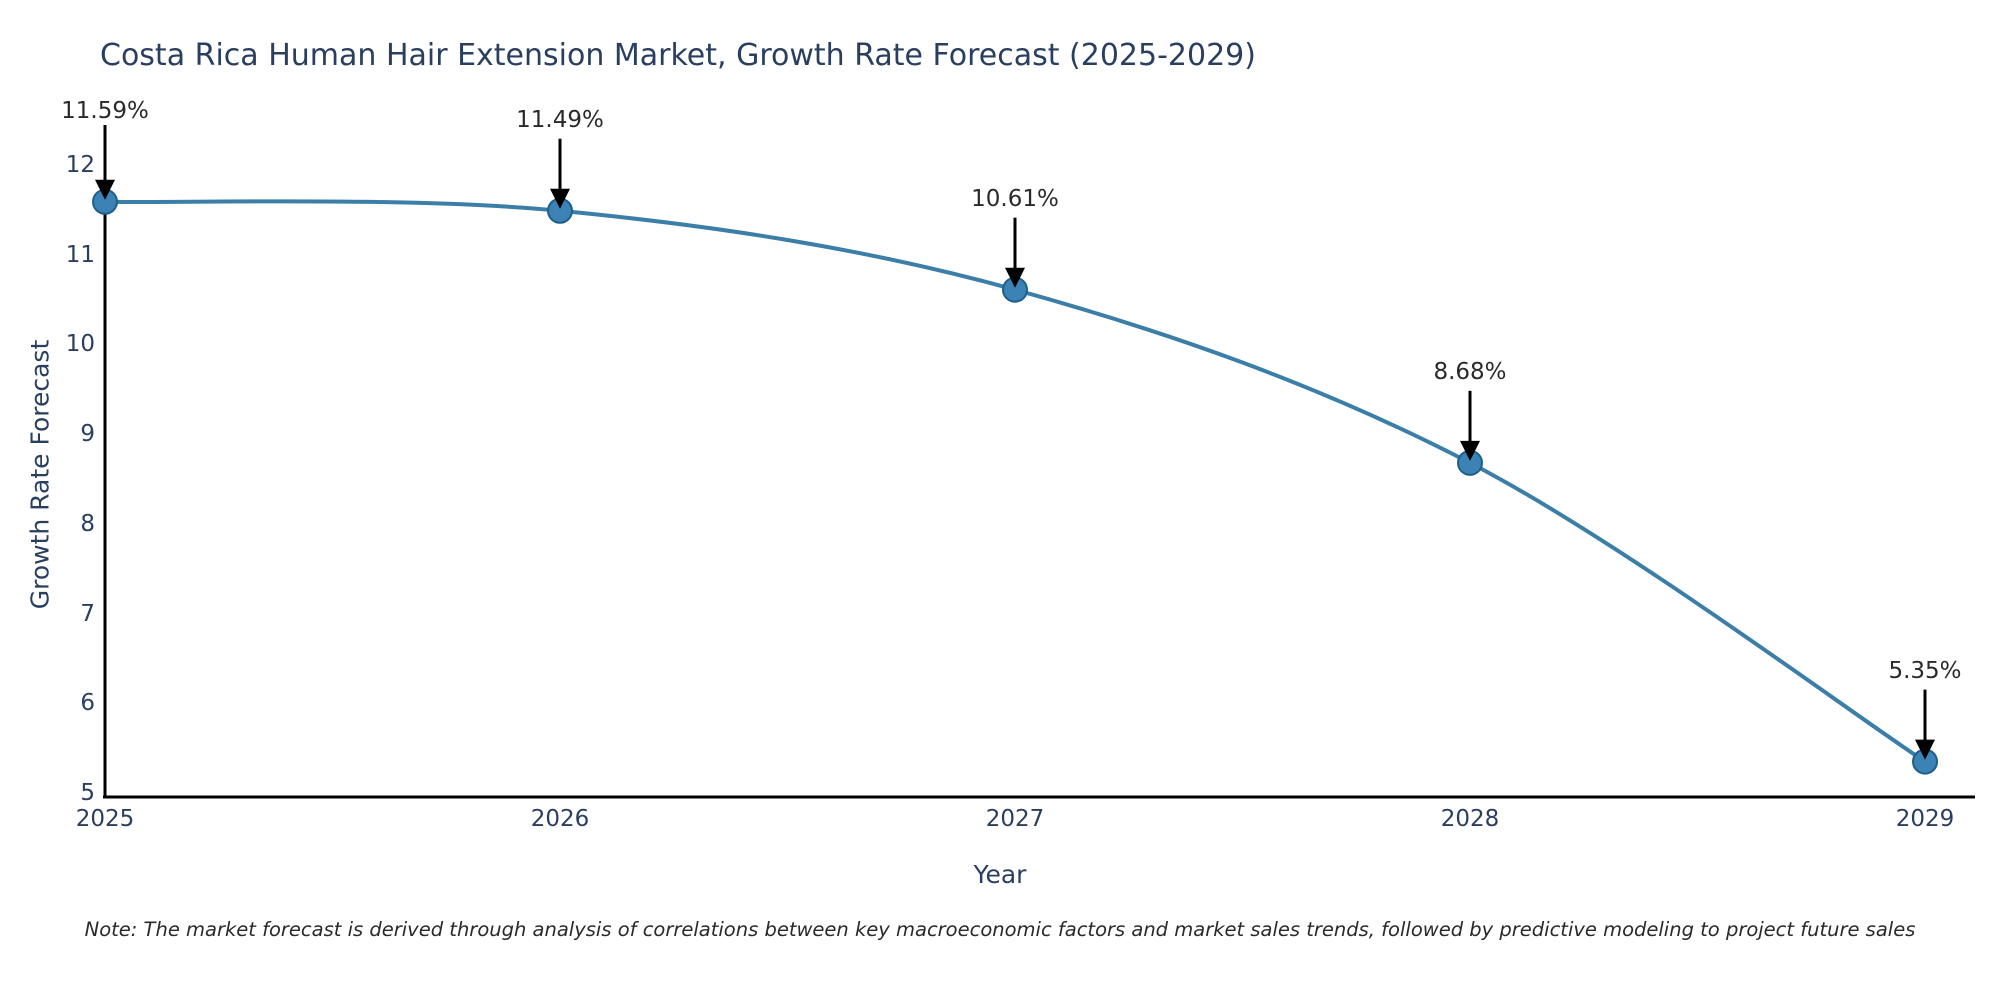 This screenshot has height=1000, width=2000. I want to click on y-tick-label: 7, so click(87, 613).